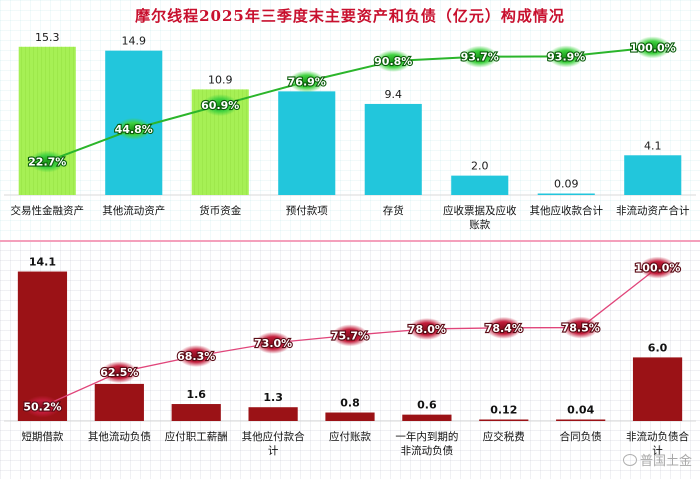  What do you see at coordinates (134, 41) in the screenshot?
I see `asset-bar-value-label: 14.9` at bounding box center [134, 41].